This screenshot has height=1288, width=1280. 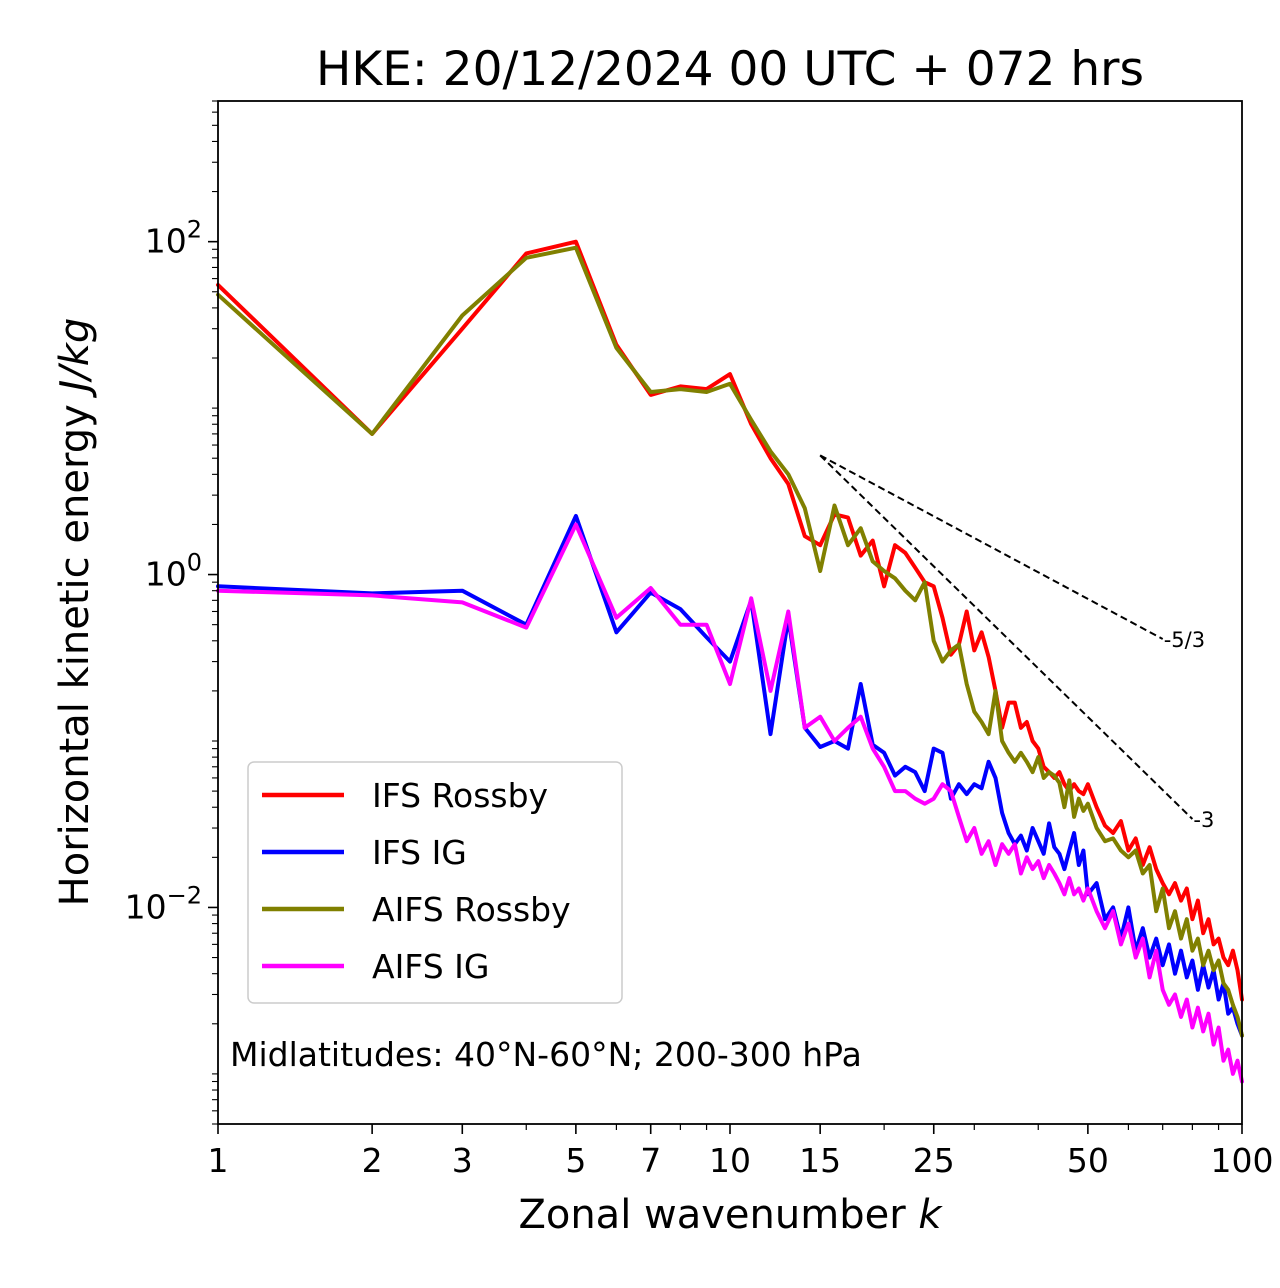 What do you see at coordinates (430, 966) in the screenshot?
I see `legend-label: AIFS IG` at bounding box center [430, 966].